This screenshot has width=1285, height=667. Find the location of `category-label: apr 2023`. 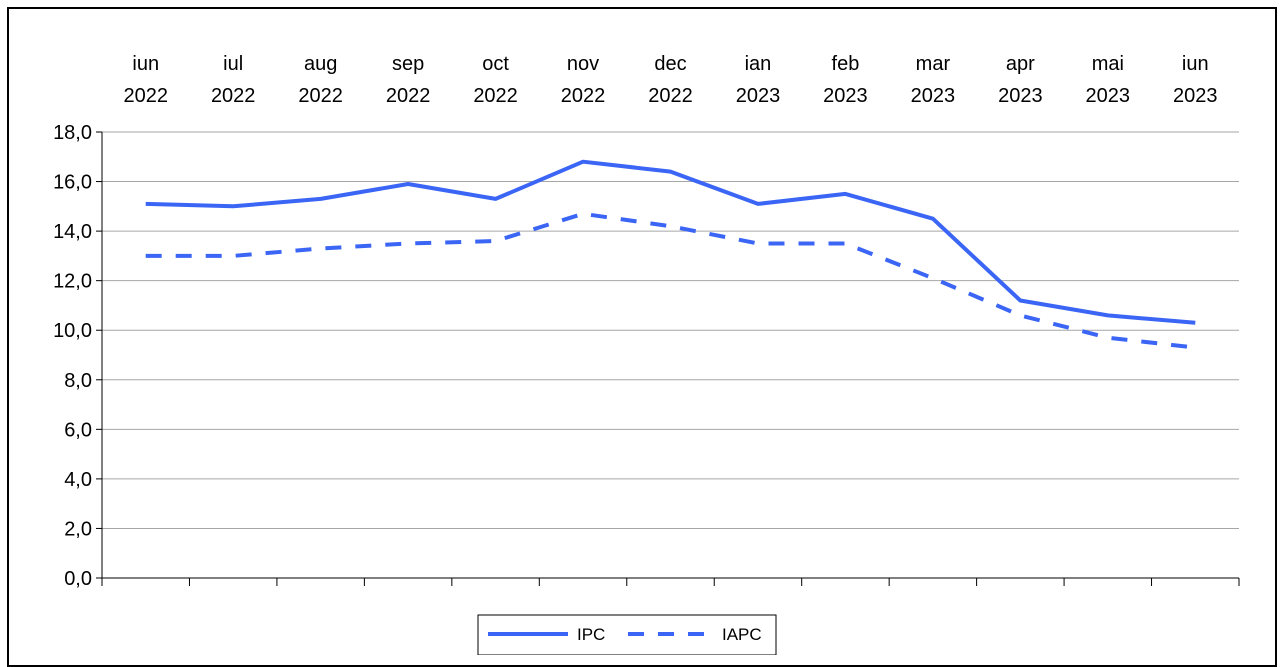

category-label: apr 2023 is located at coordinates (1020, 80).